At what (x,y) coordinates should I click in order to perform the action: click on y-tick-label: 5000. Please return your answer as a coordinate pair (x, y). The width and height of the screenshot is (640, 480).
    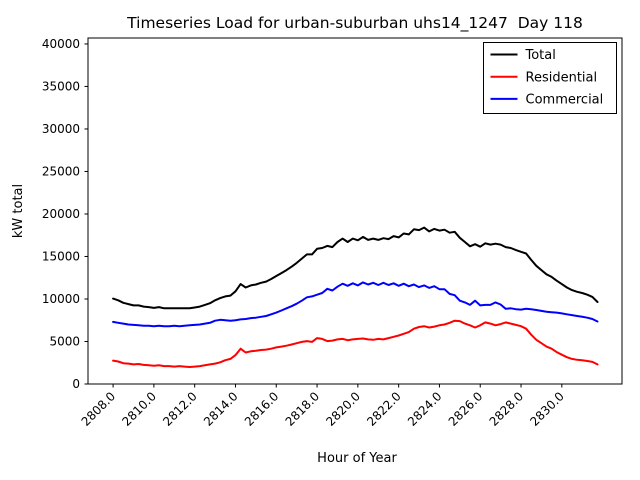
    Looking at the image, I should click on (64, 342).